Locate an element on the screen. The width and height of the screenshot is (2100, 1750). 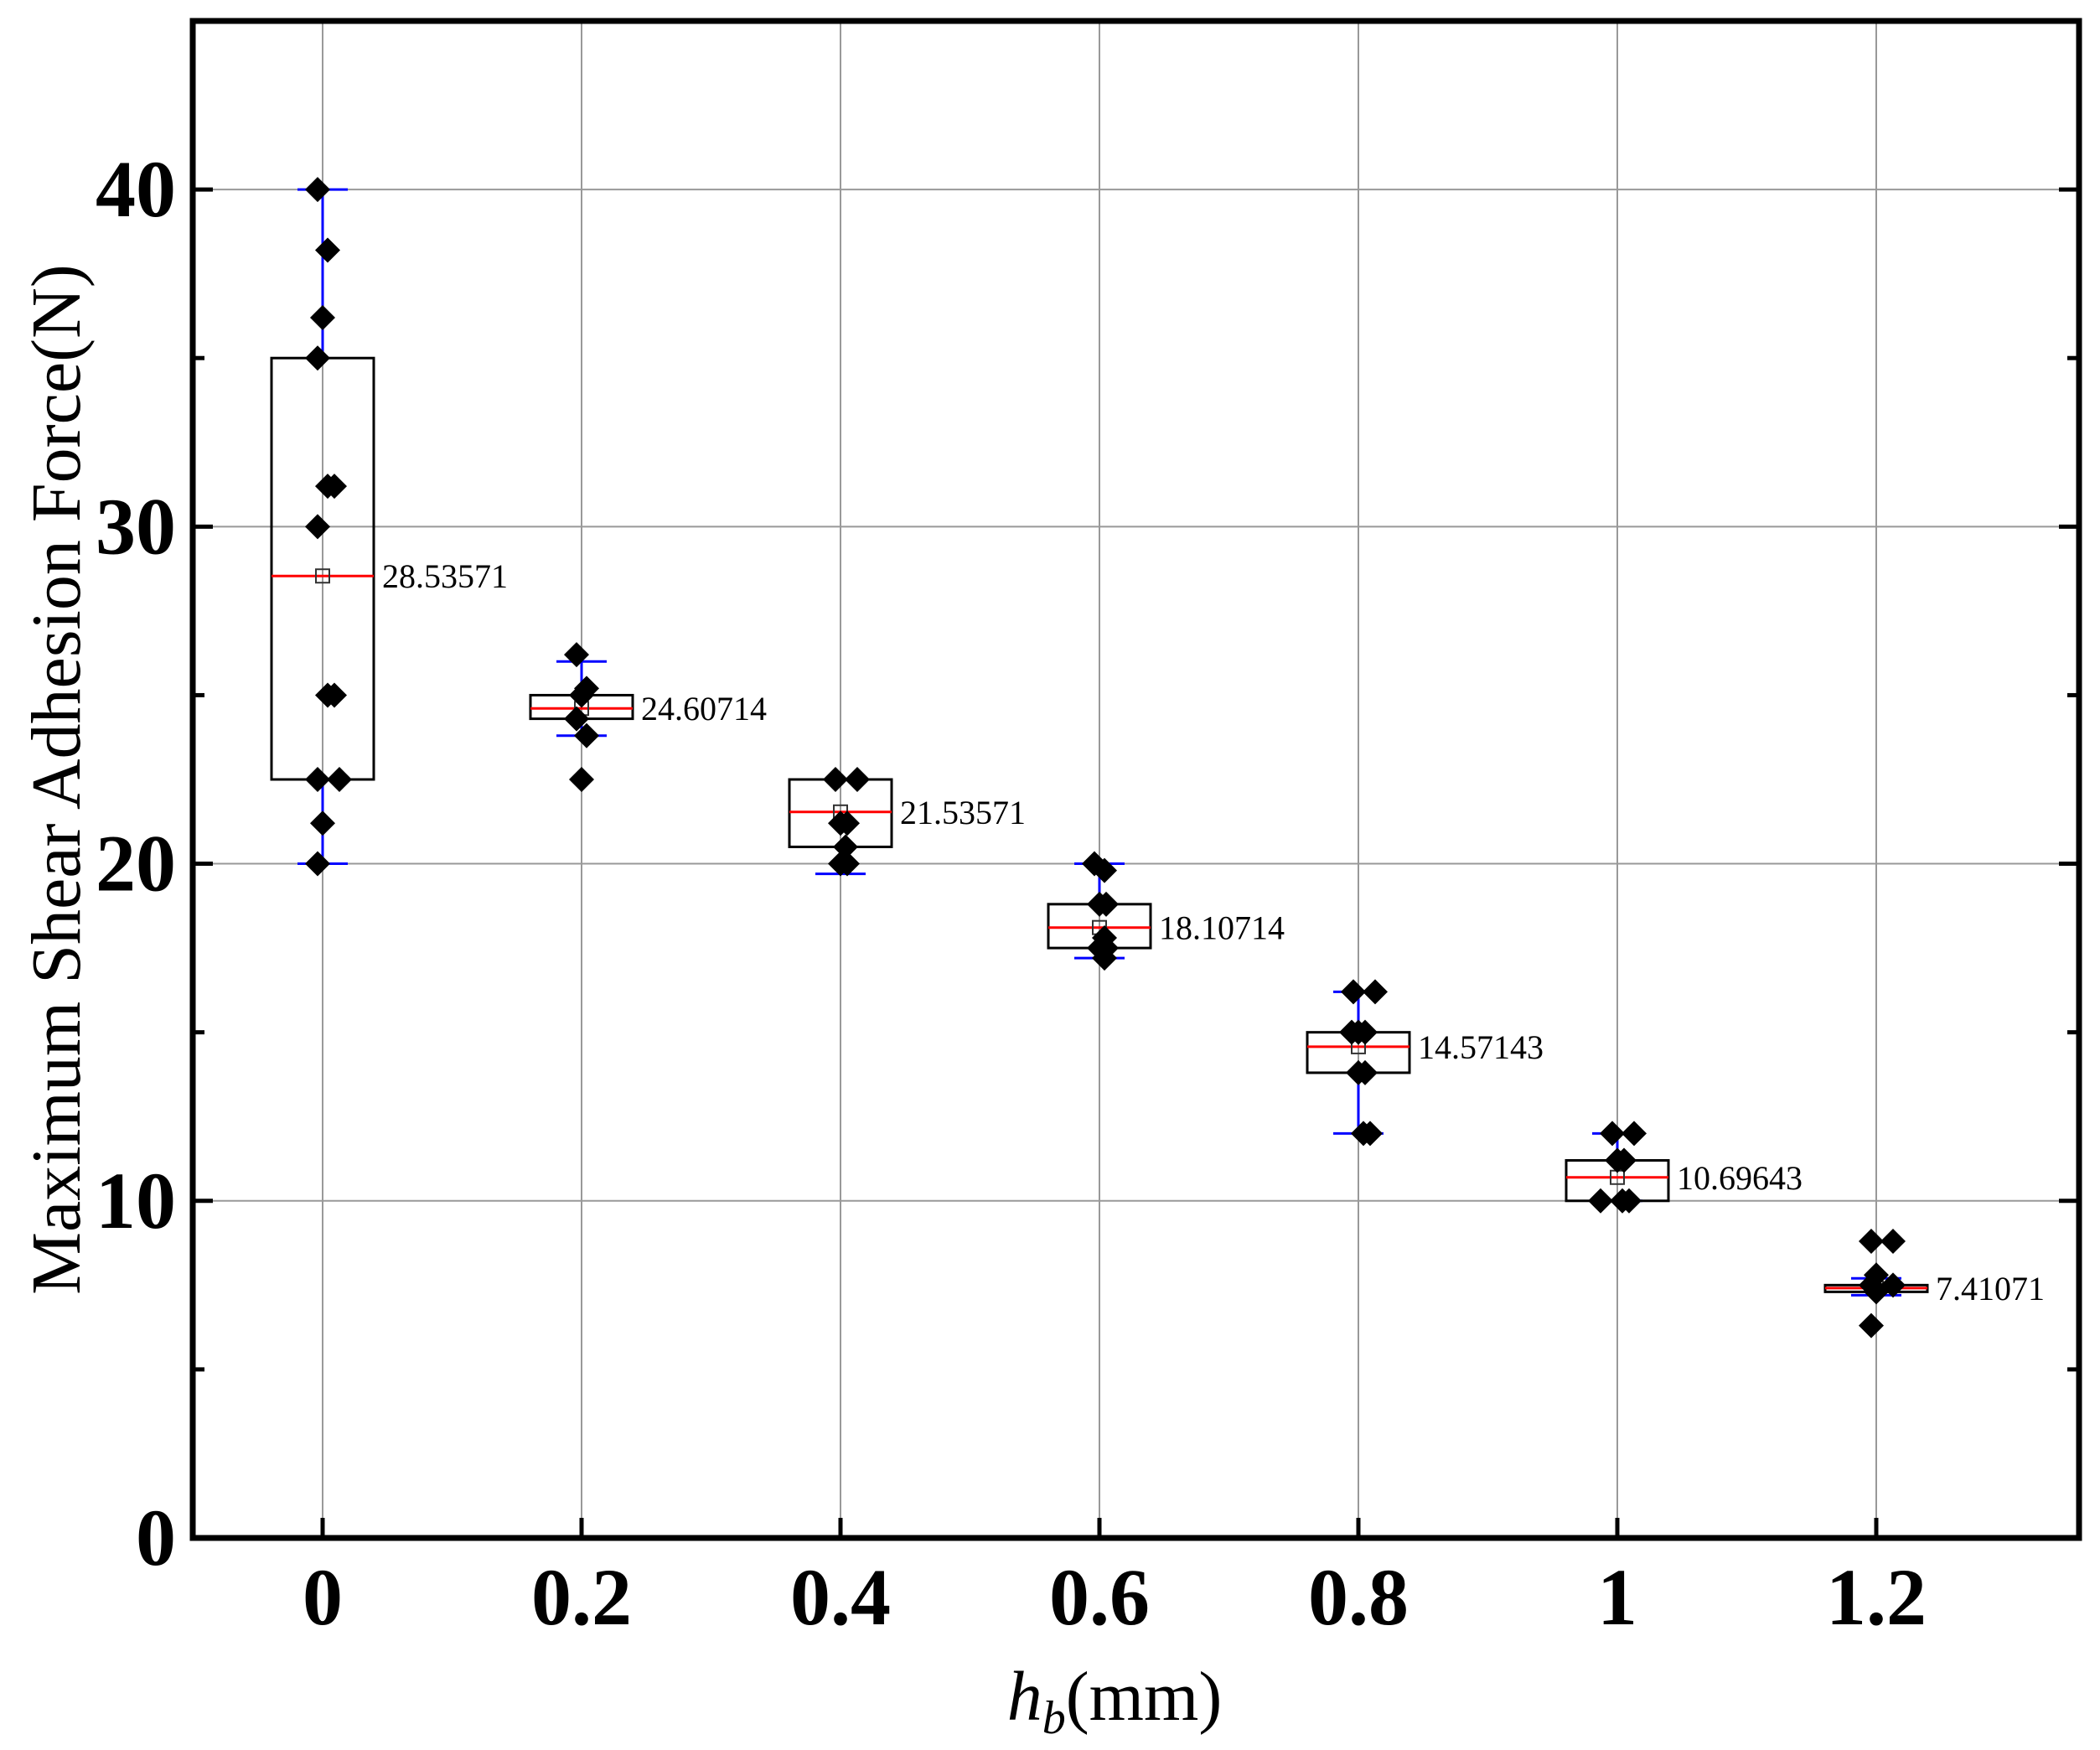
mean-label: 24.60714 is located at coordinates (704, 708).